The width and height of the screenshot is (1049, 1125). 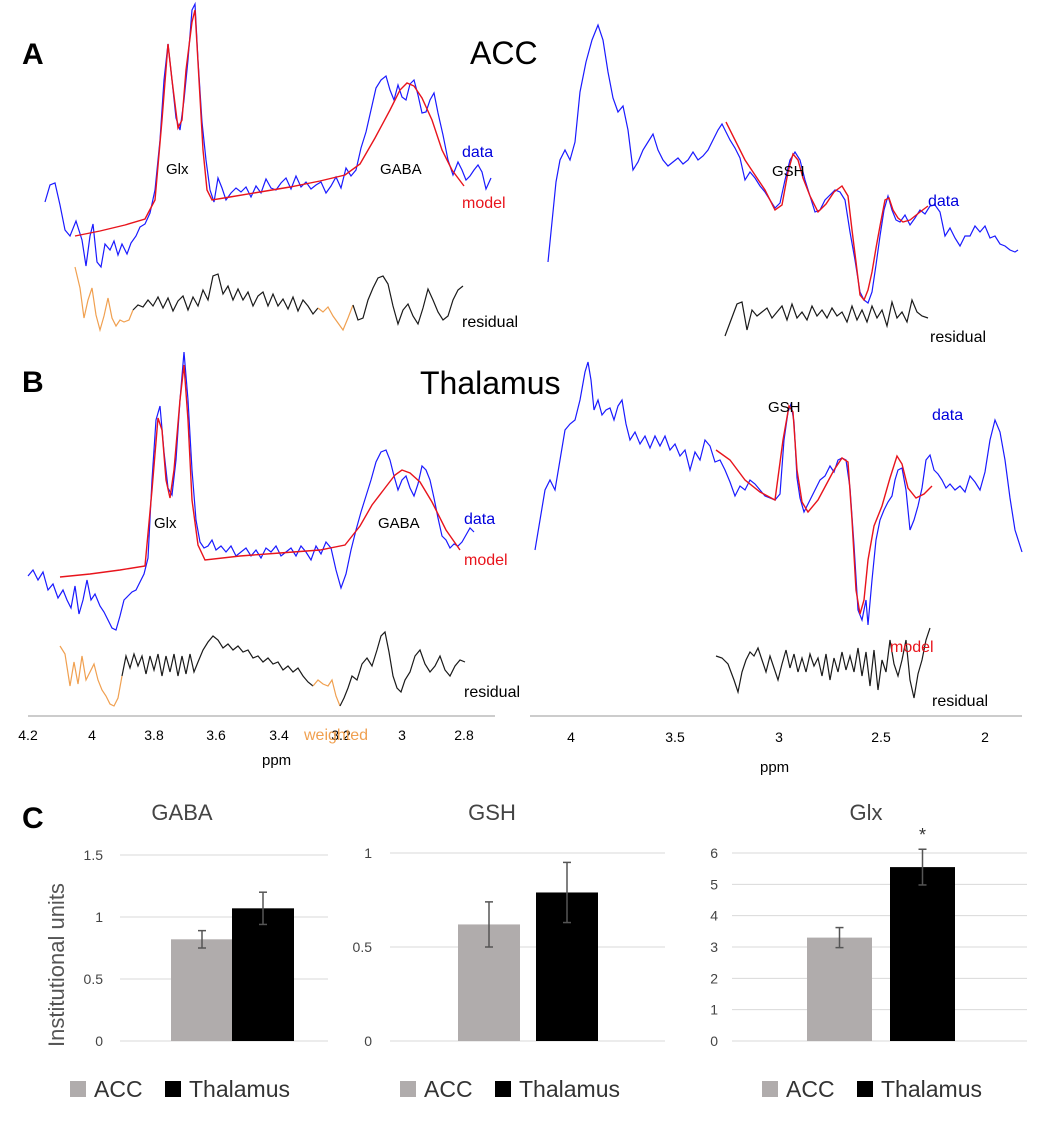 I want to click on label-residual-thal-left: residual, so click(x=492, y=692).